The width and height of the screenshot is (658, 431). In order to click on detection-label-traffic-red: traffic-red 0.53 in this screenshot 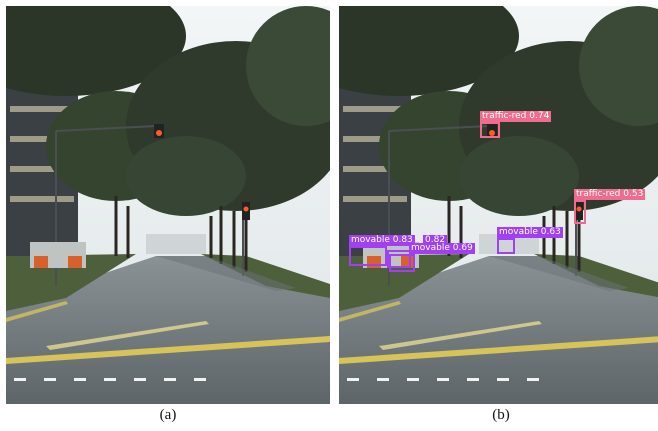, I will do `click(610, 194)`.